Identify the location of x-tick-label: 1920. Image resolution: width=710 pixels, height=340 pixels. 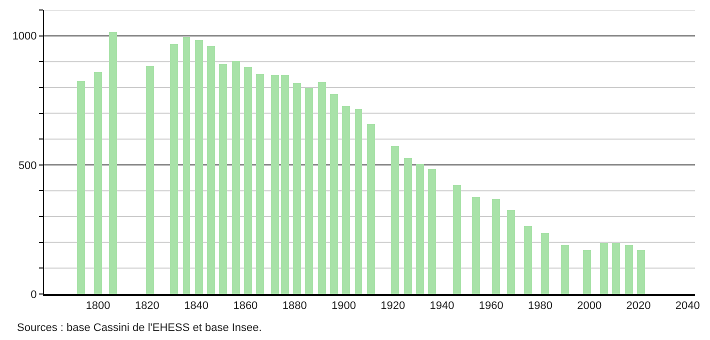
(393, 306).